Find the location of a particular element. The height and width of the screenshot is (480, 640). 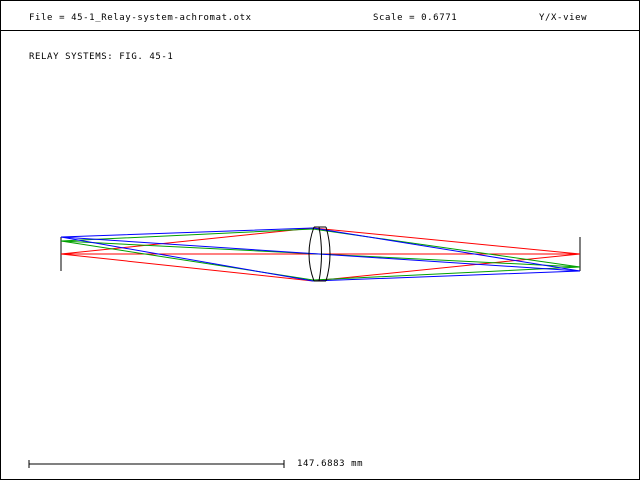

file-name-label: File = 45-1_Relay-system-achromat.otx is located at coordinates (140, 18).